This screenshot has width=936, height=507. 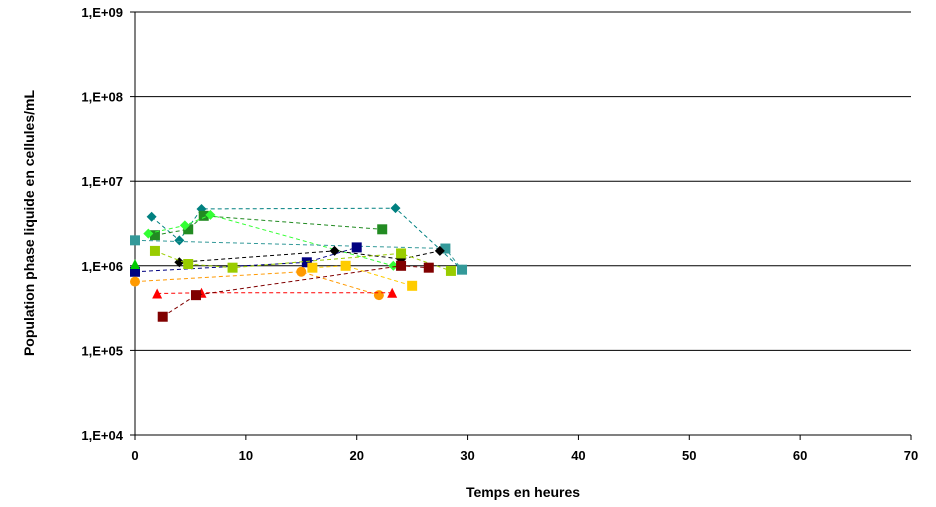 What do you see at coordinates (246, 455) in the screenshot?
I see `x-tick-label: 10` at bounding box center [246, 455].